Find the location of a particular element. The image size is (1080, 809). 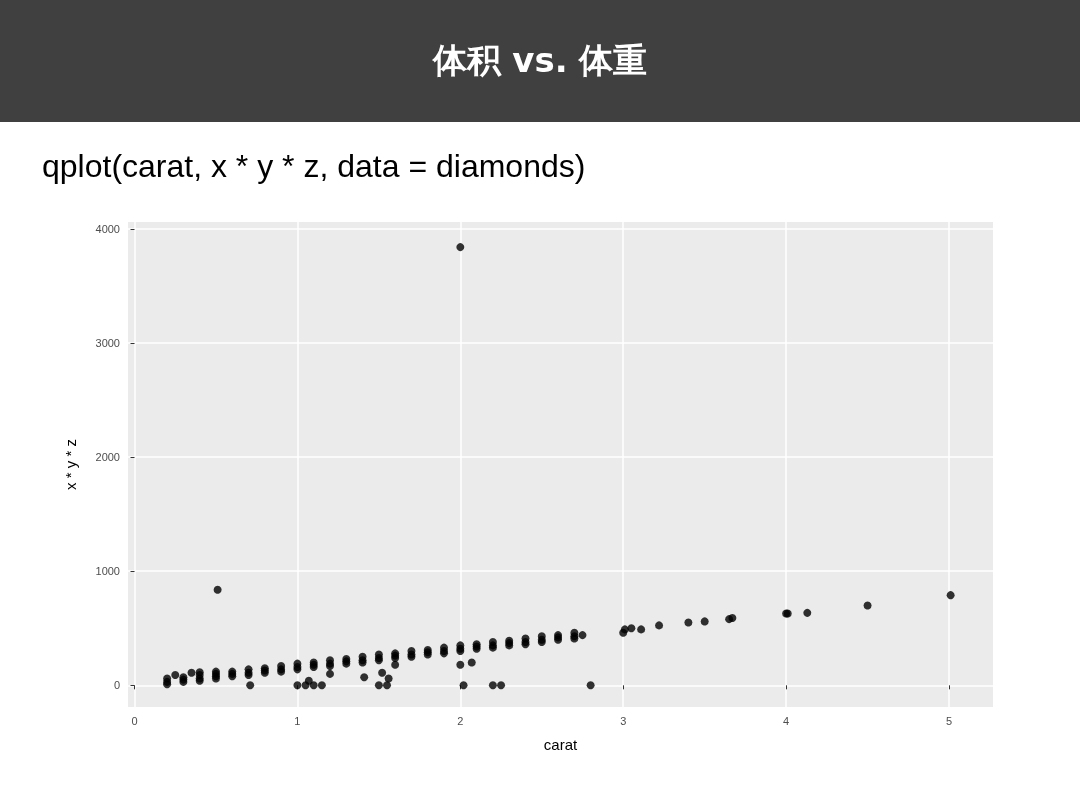

y-axis-title: x * y * z is located at coordinates (70, 464).